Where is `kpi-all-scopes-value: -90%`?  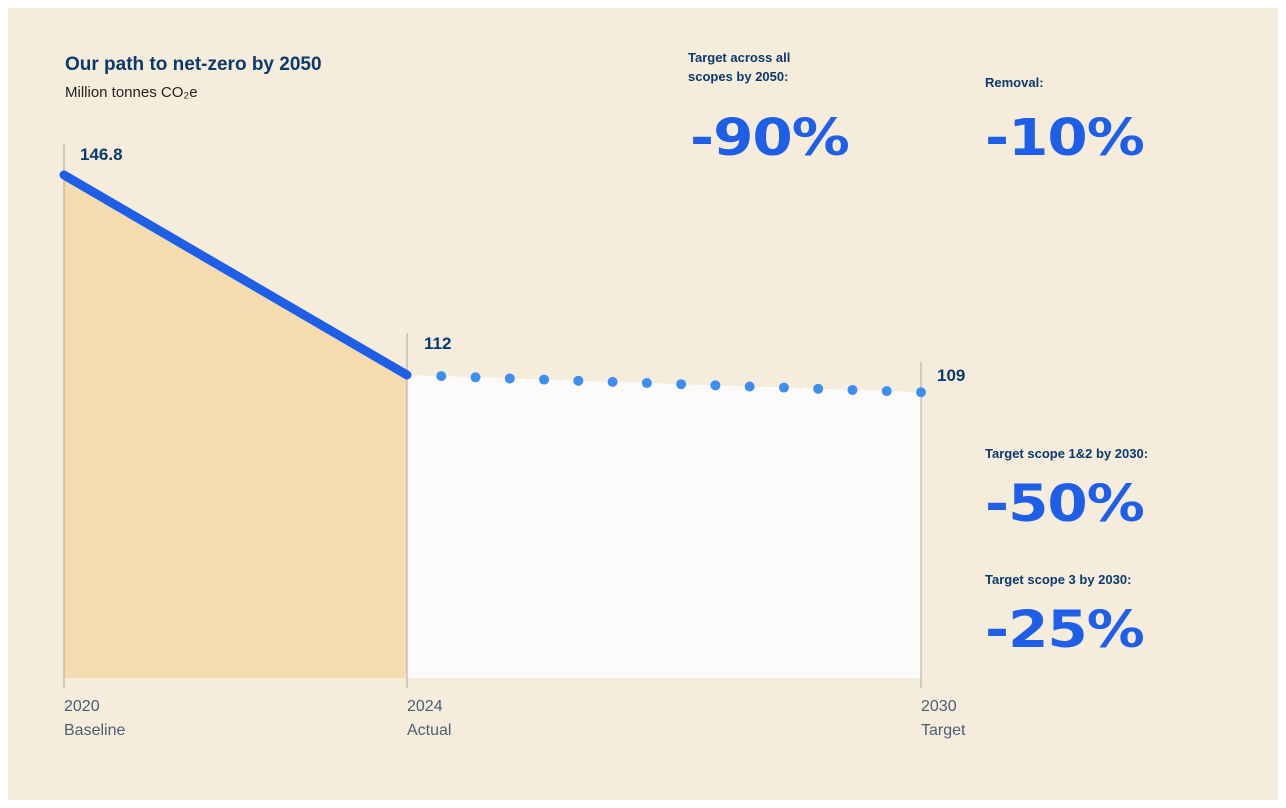
kpi-all-scopes-value: -90% is located at coordinates (770, 137).